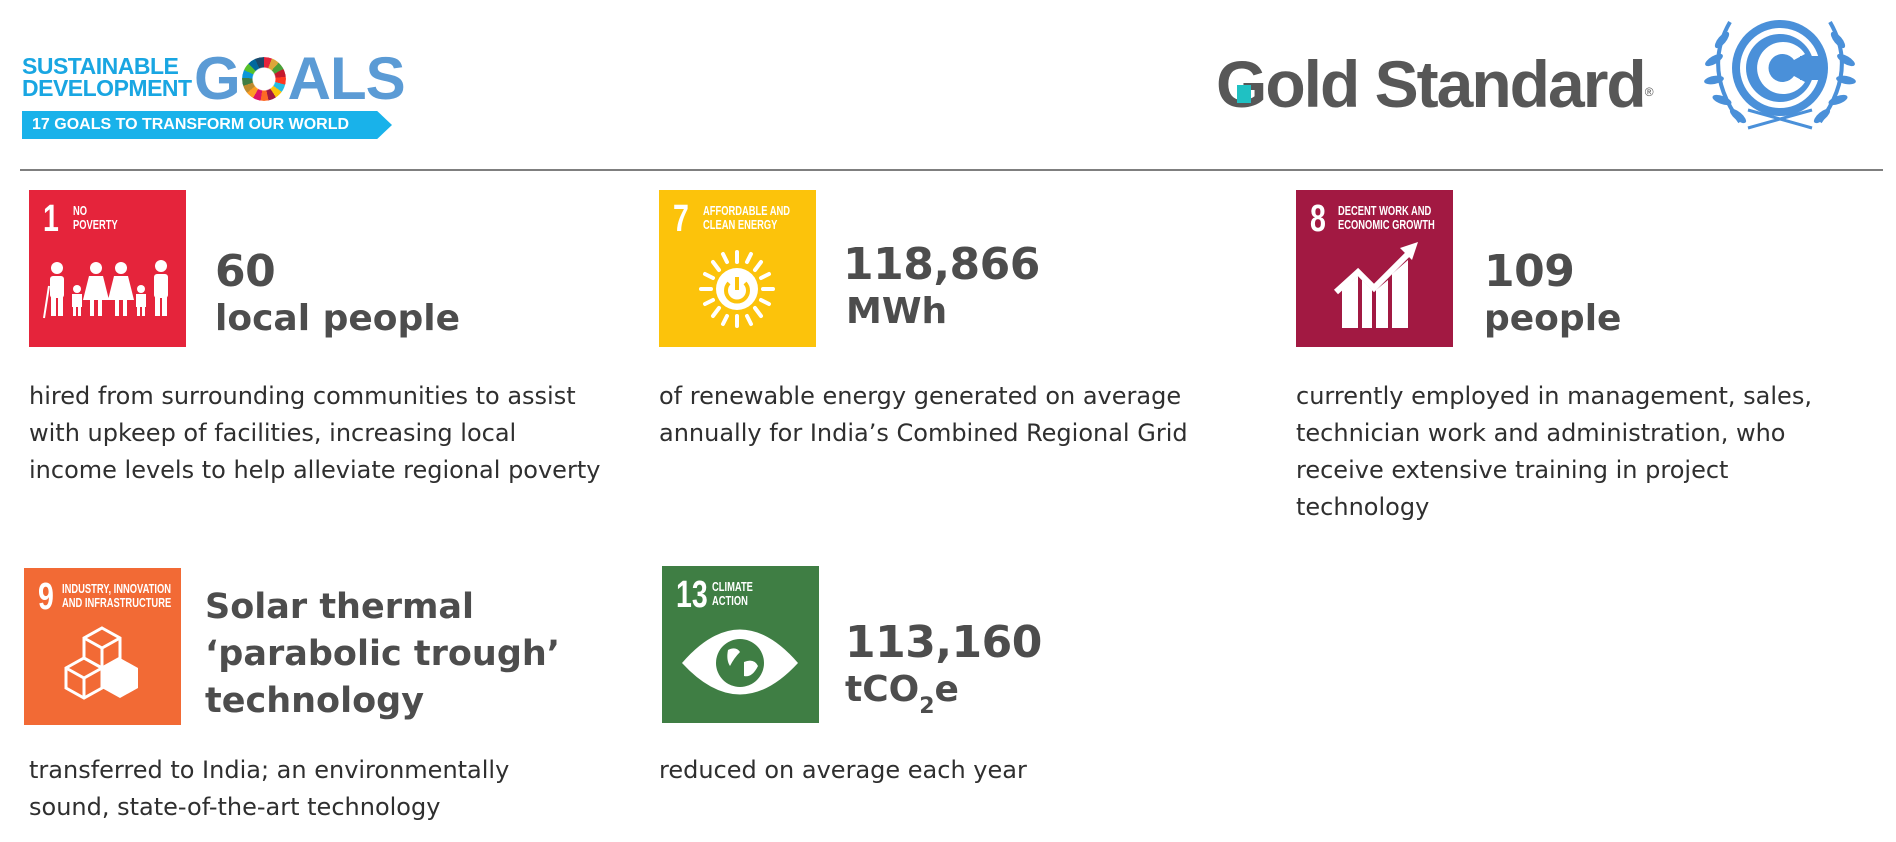 The height and width of the screenshot is (842, 1896). Describe the element at coordinates (338, 318) in the screenshot. I see `impact-unit: local people` at that location.